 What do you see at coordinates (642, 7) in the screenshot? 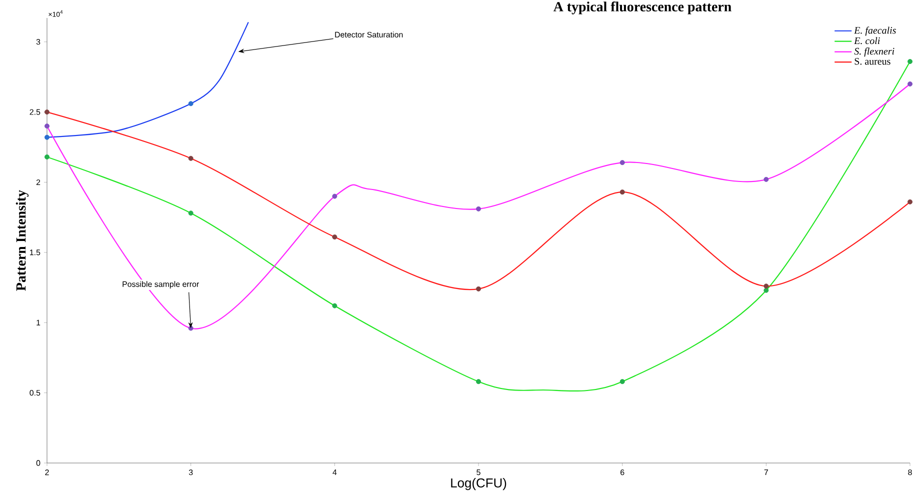
I see `chart-title: A typical fluorescence pattern` at bounding box center [642, 7].